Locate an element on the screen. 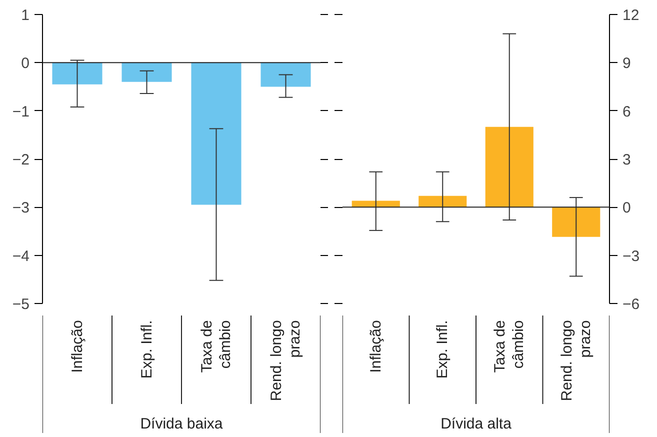 The height and width of the screenshot is (437, 657). y-tick-label: −2 is located at coordinates (21, 160).